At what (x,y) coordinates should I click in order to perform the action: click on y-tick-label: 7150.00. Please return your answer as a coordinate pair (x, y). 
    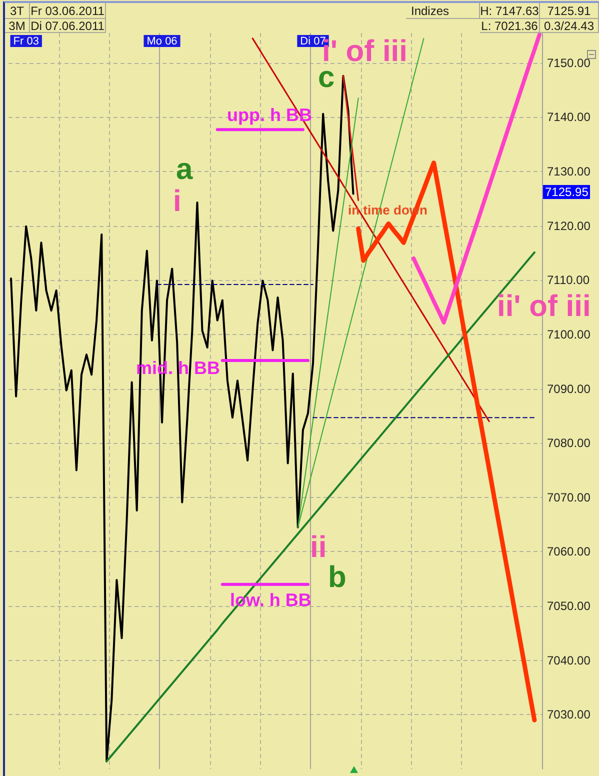
    Looking at the image, I should click on (569, 63).